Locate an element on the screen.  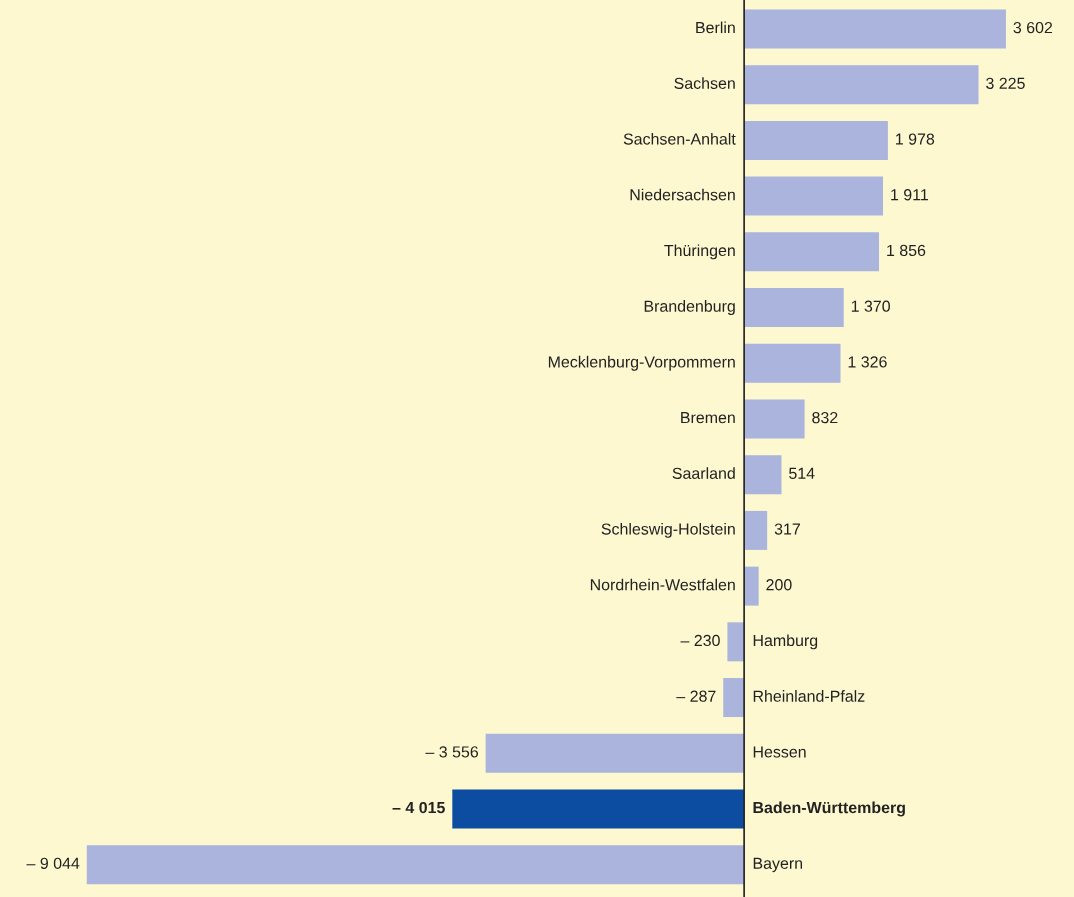
data-label: – 287 is located at coordinates (696, 696).